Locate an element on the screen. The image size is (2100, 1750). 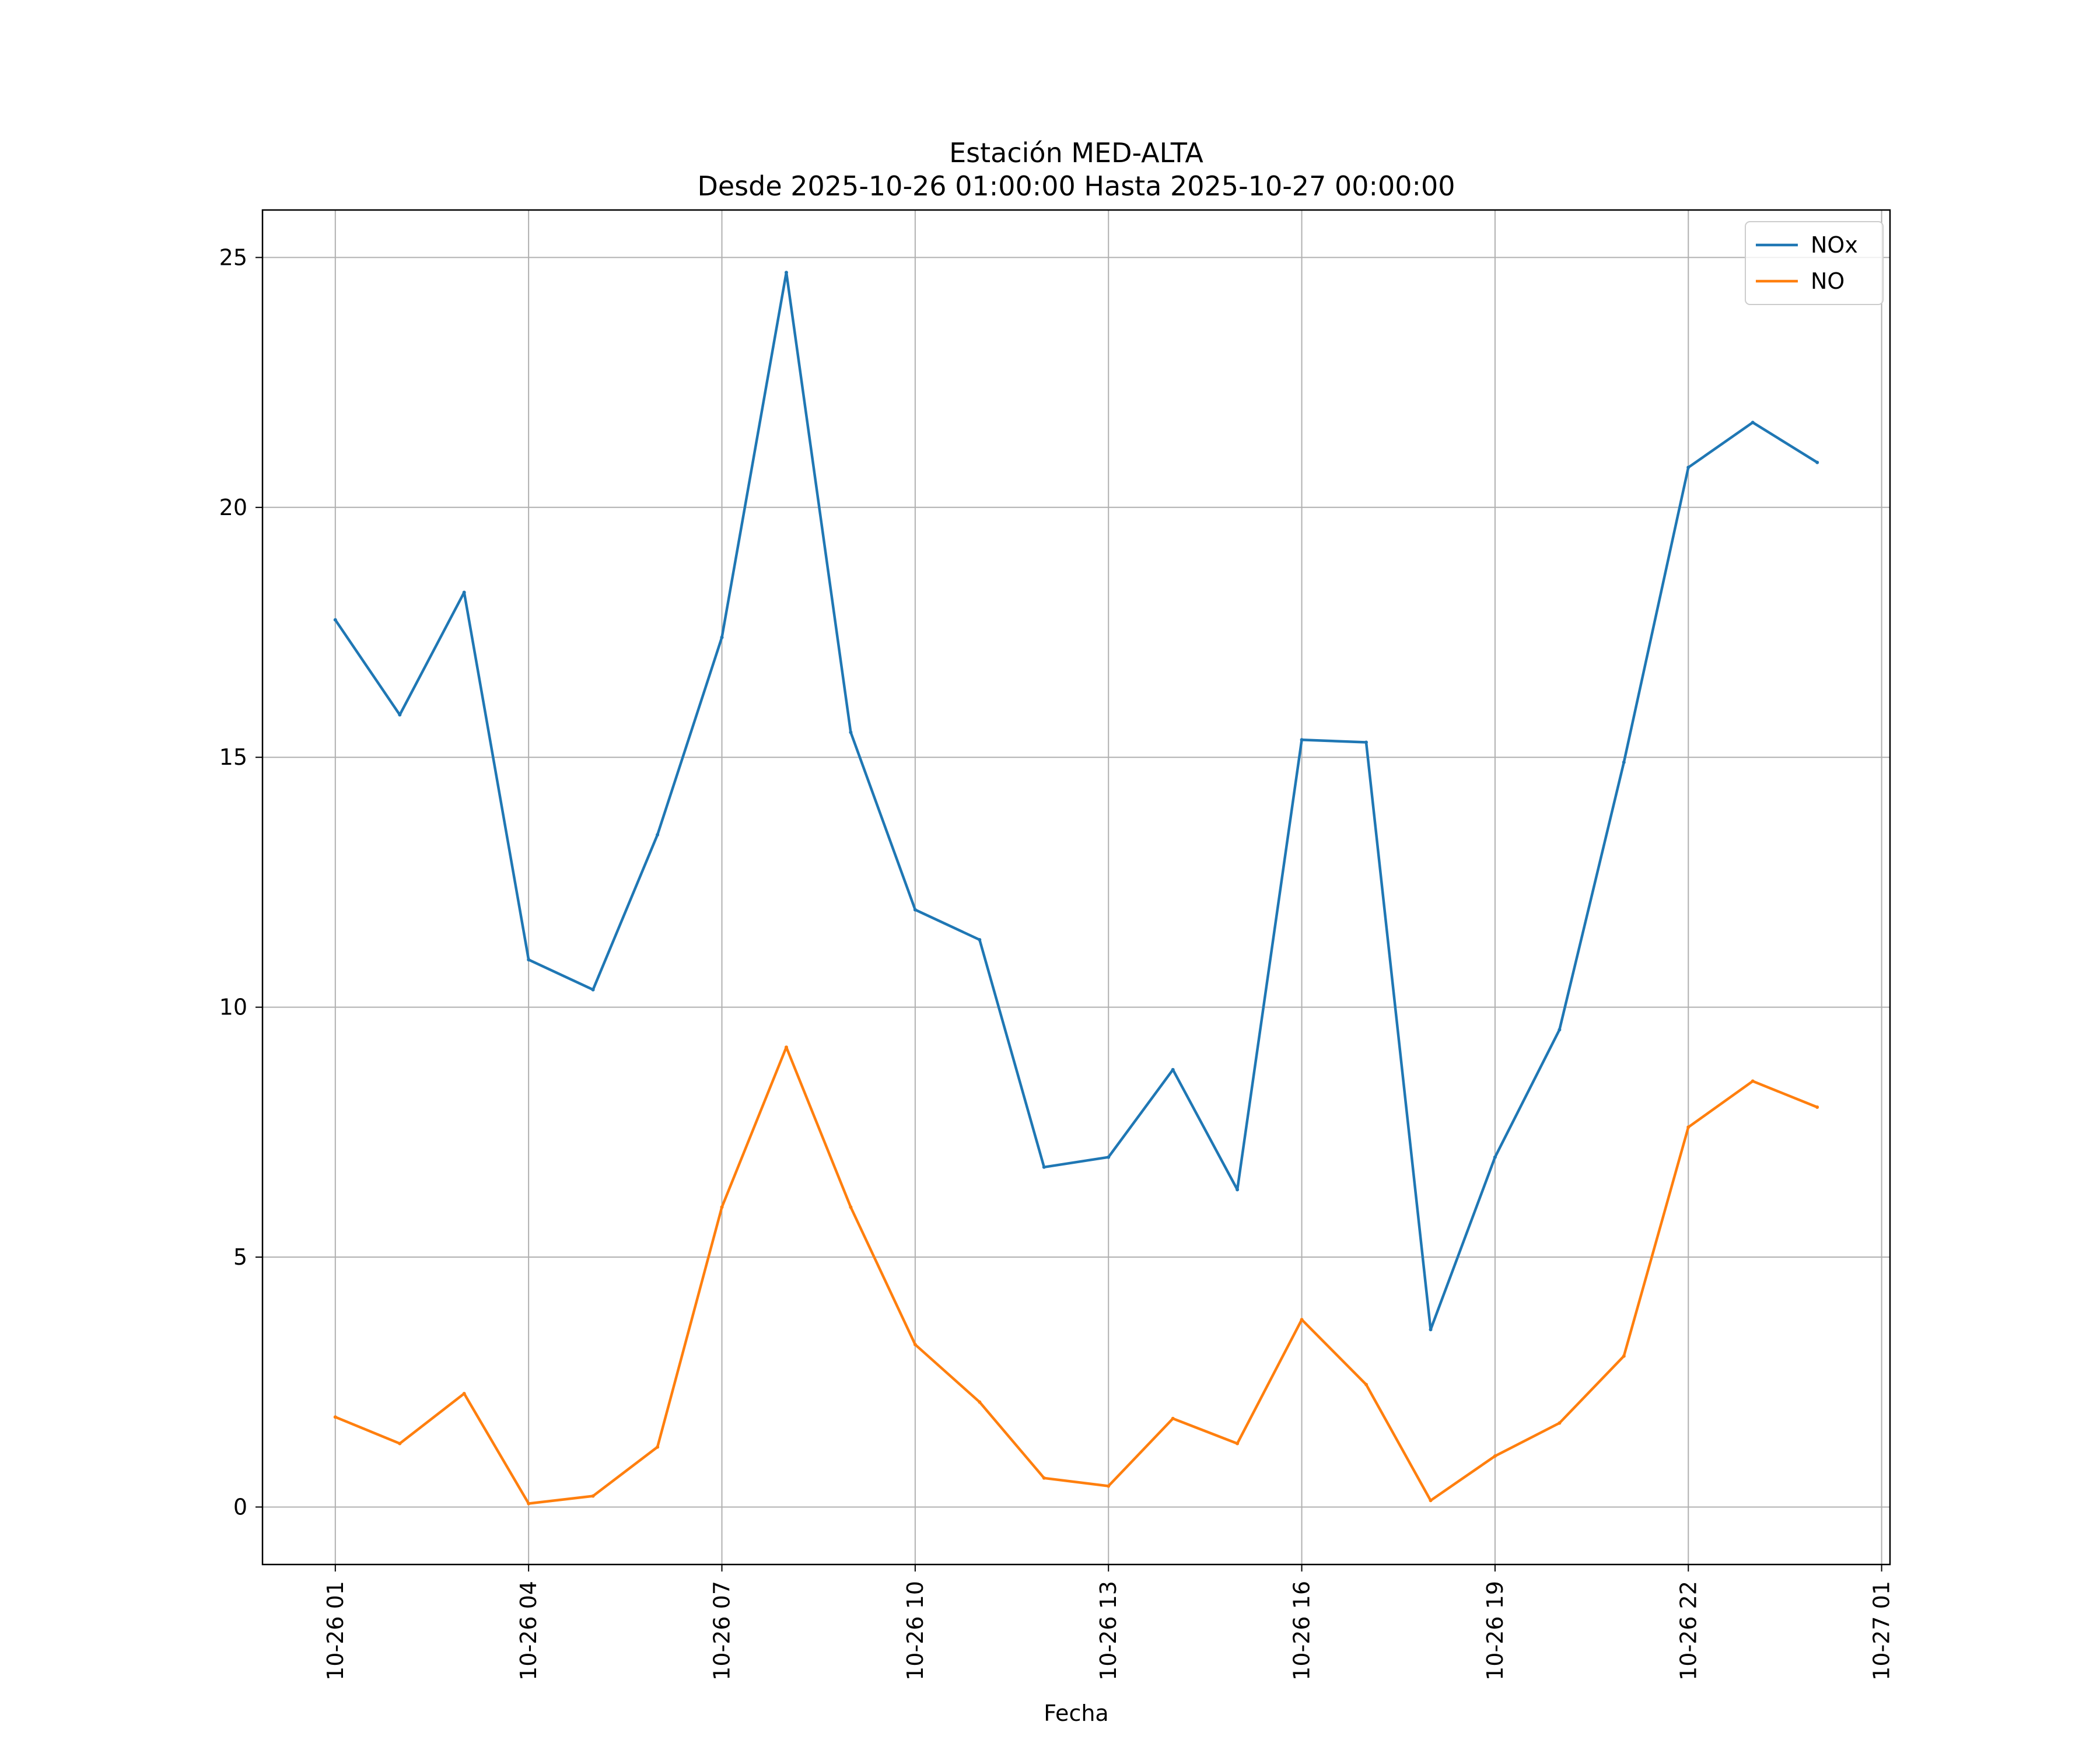
legend: NOx NO is located at coordinates (1814, 263).